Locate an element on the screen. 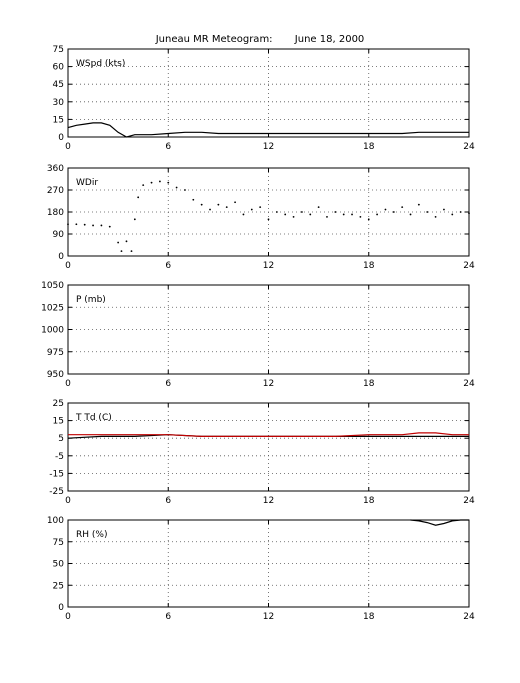 The image size is (520, 683). panel-4: 0 6 12 18 24 0 25 50 75 100 RH (%) is located at coordinates (261, 569).